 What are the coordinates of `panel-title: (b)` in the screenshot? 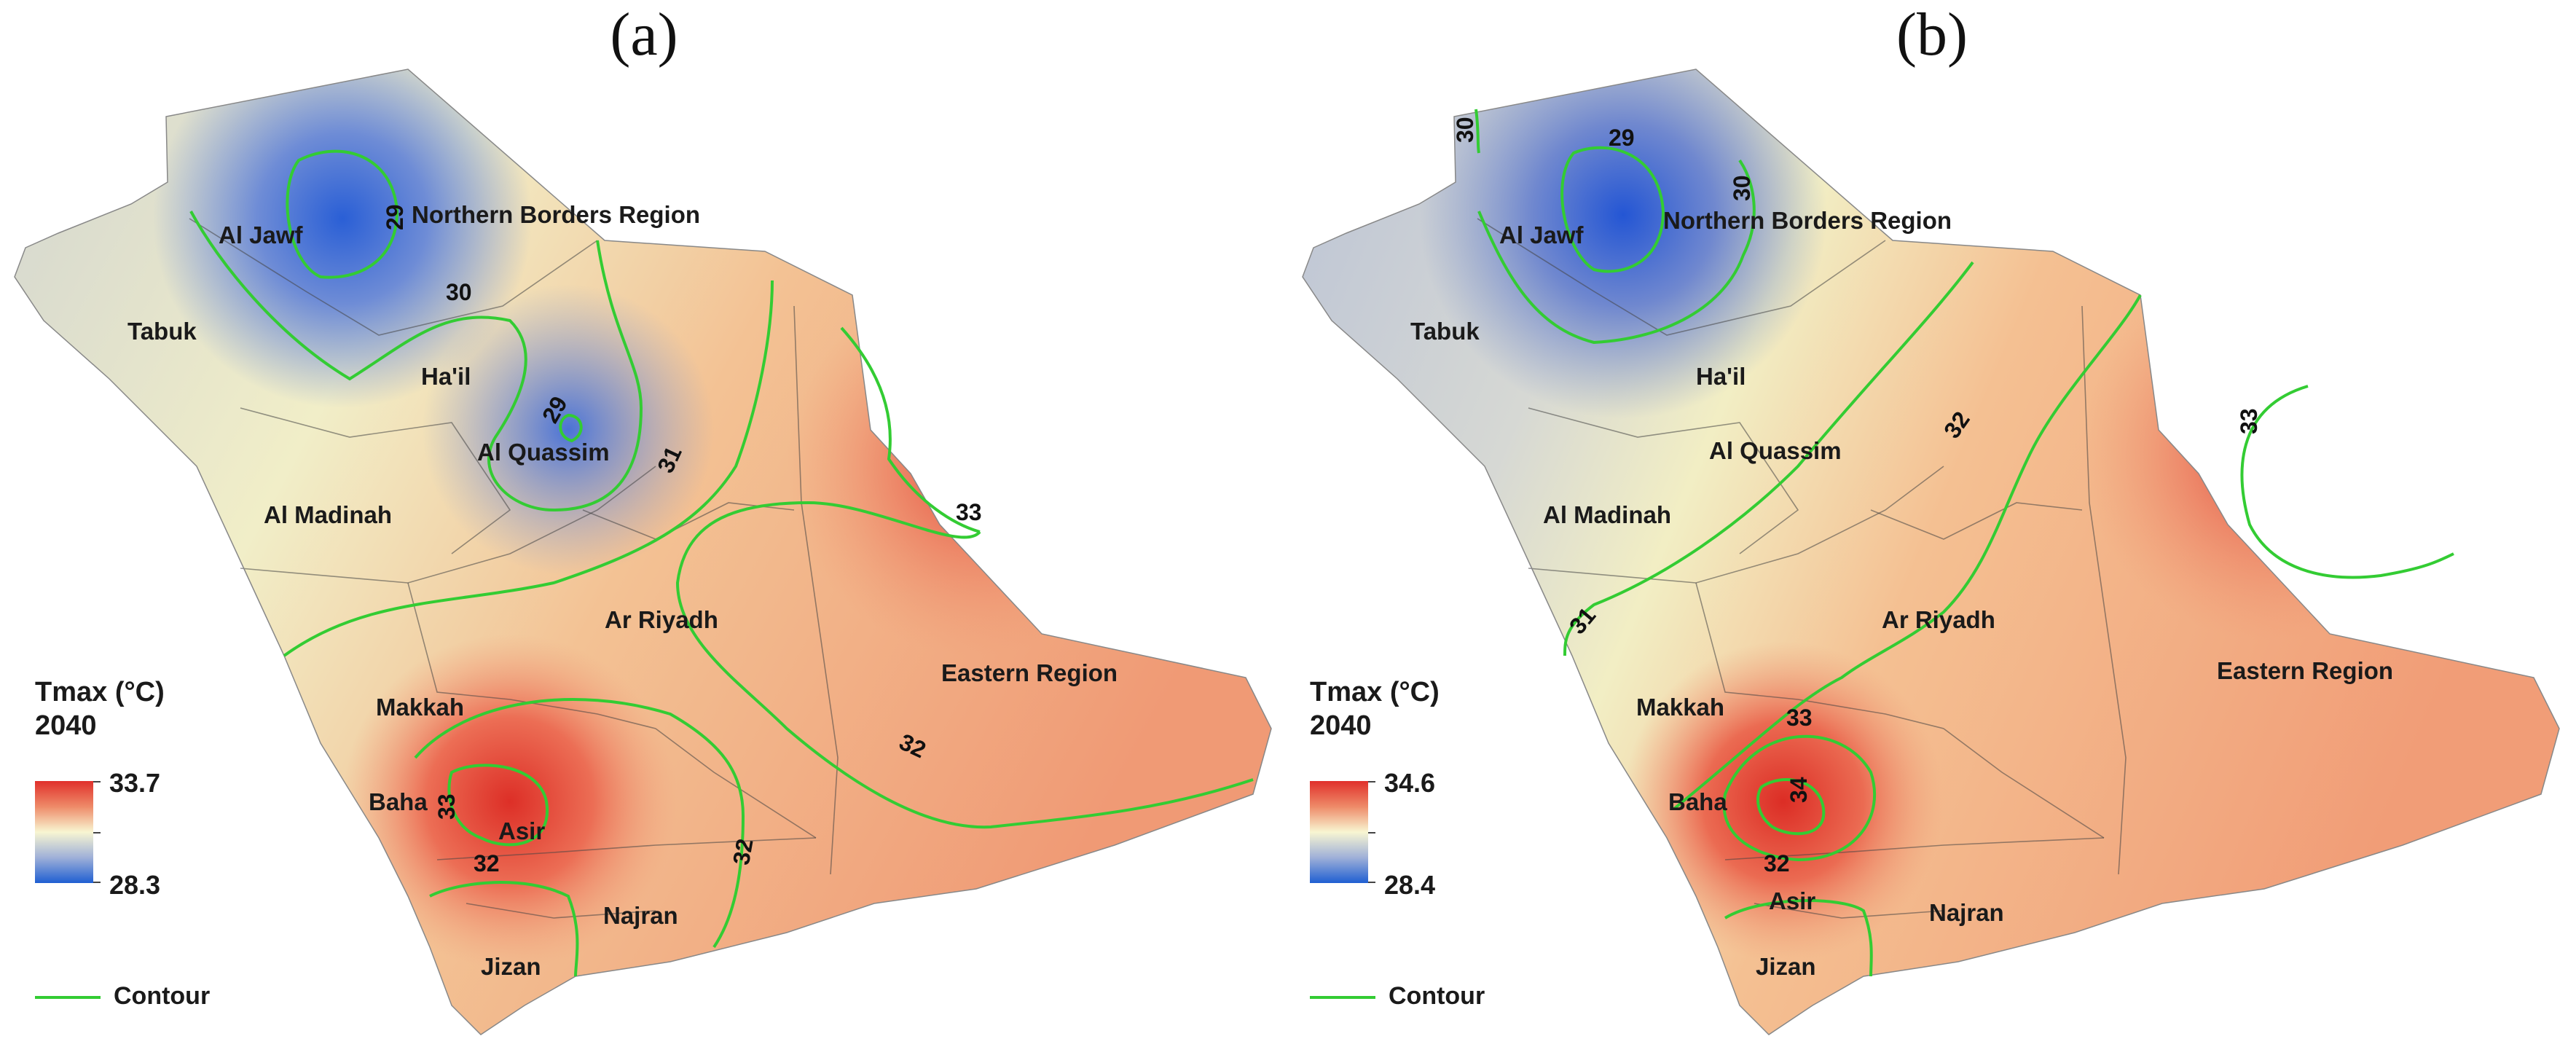 It's located at (1932, 34).